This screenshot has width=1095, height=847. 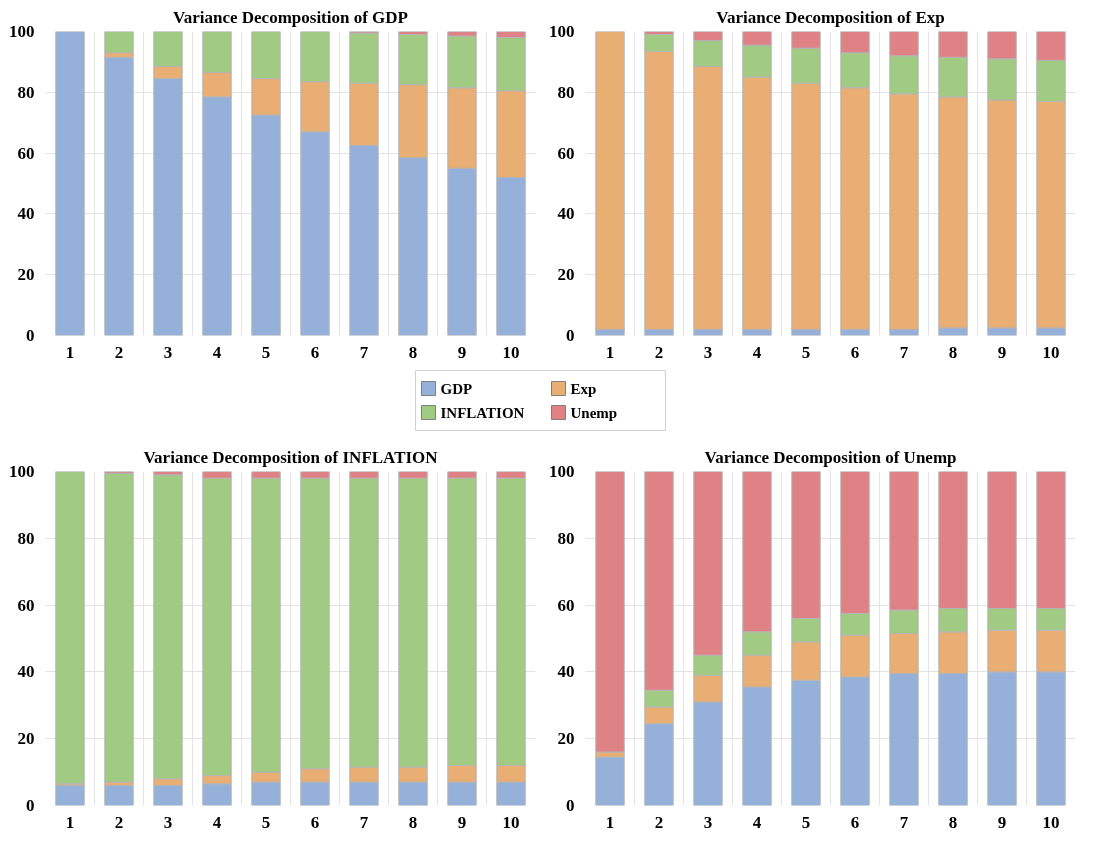 I want to click on legend-label: Unemp, so click(x=594, y=412).